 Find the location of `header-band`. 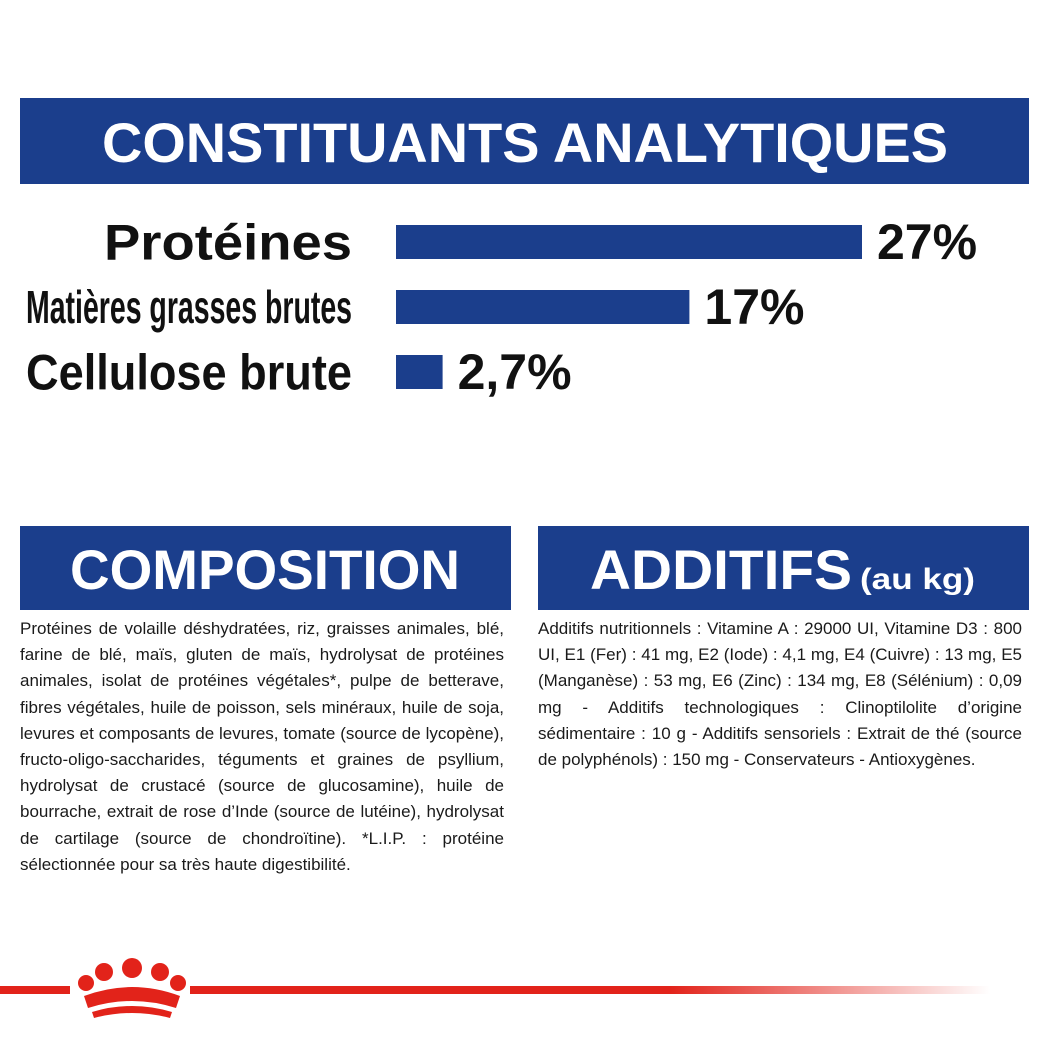

header-band is located at coordinates (524, 141).